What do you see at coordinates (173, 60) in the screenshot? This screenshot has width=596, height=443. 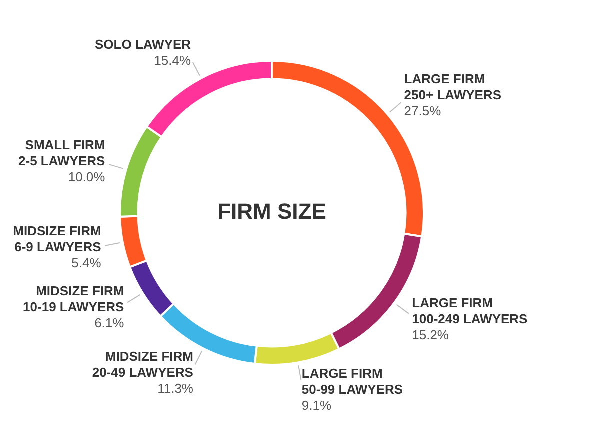 I see `data-label: 15.4%` at bounding box center [173, 60].